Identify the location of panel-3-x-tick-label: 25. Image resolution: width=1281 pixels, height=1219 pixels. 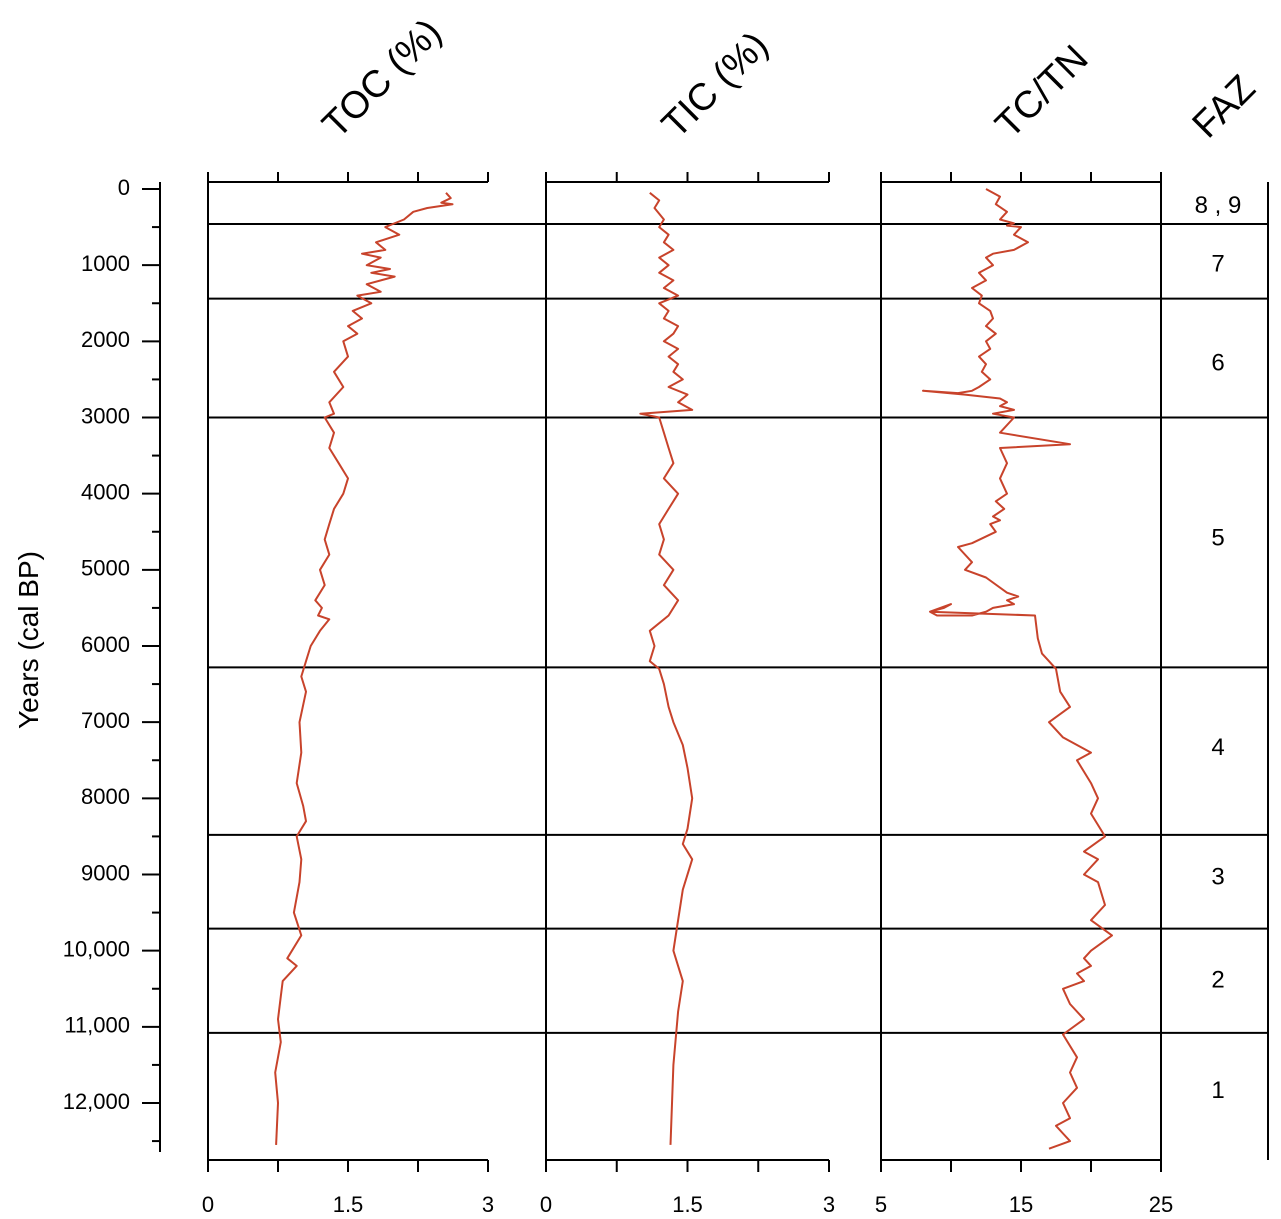
(1161, 1204).